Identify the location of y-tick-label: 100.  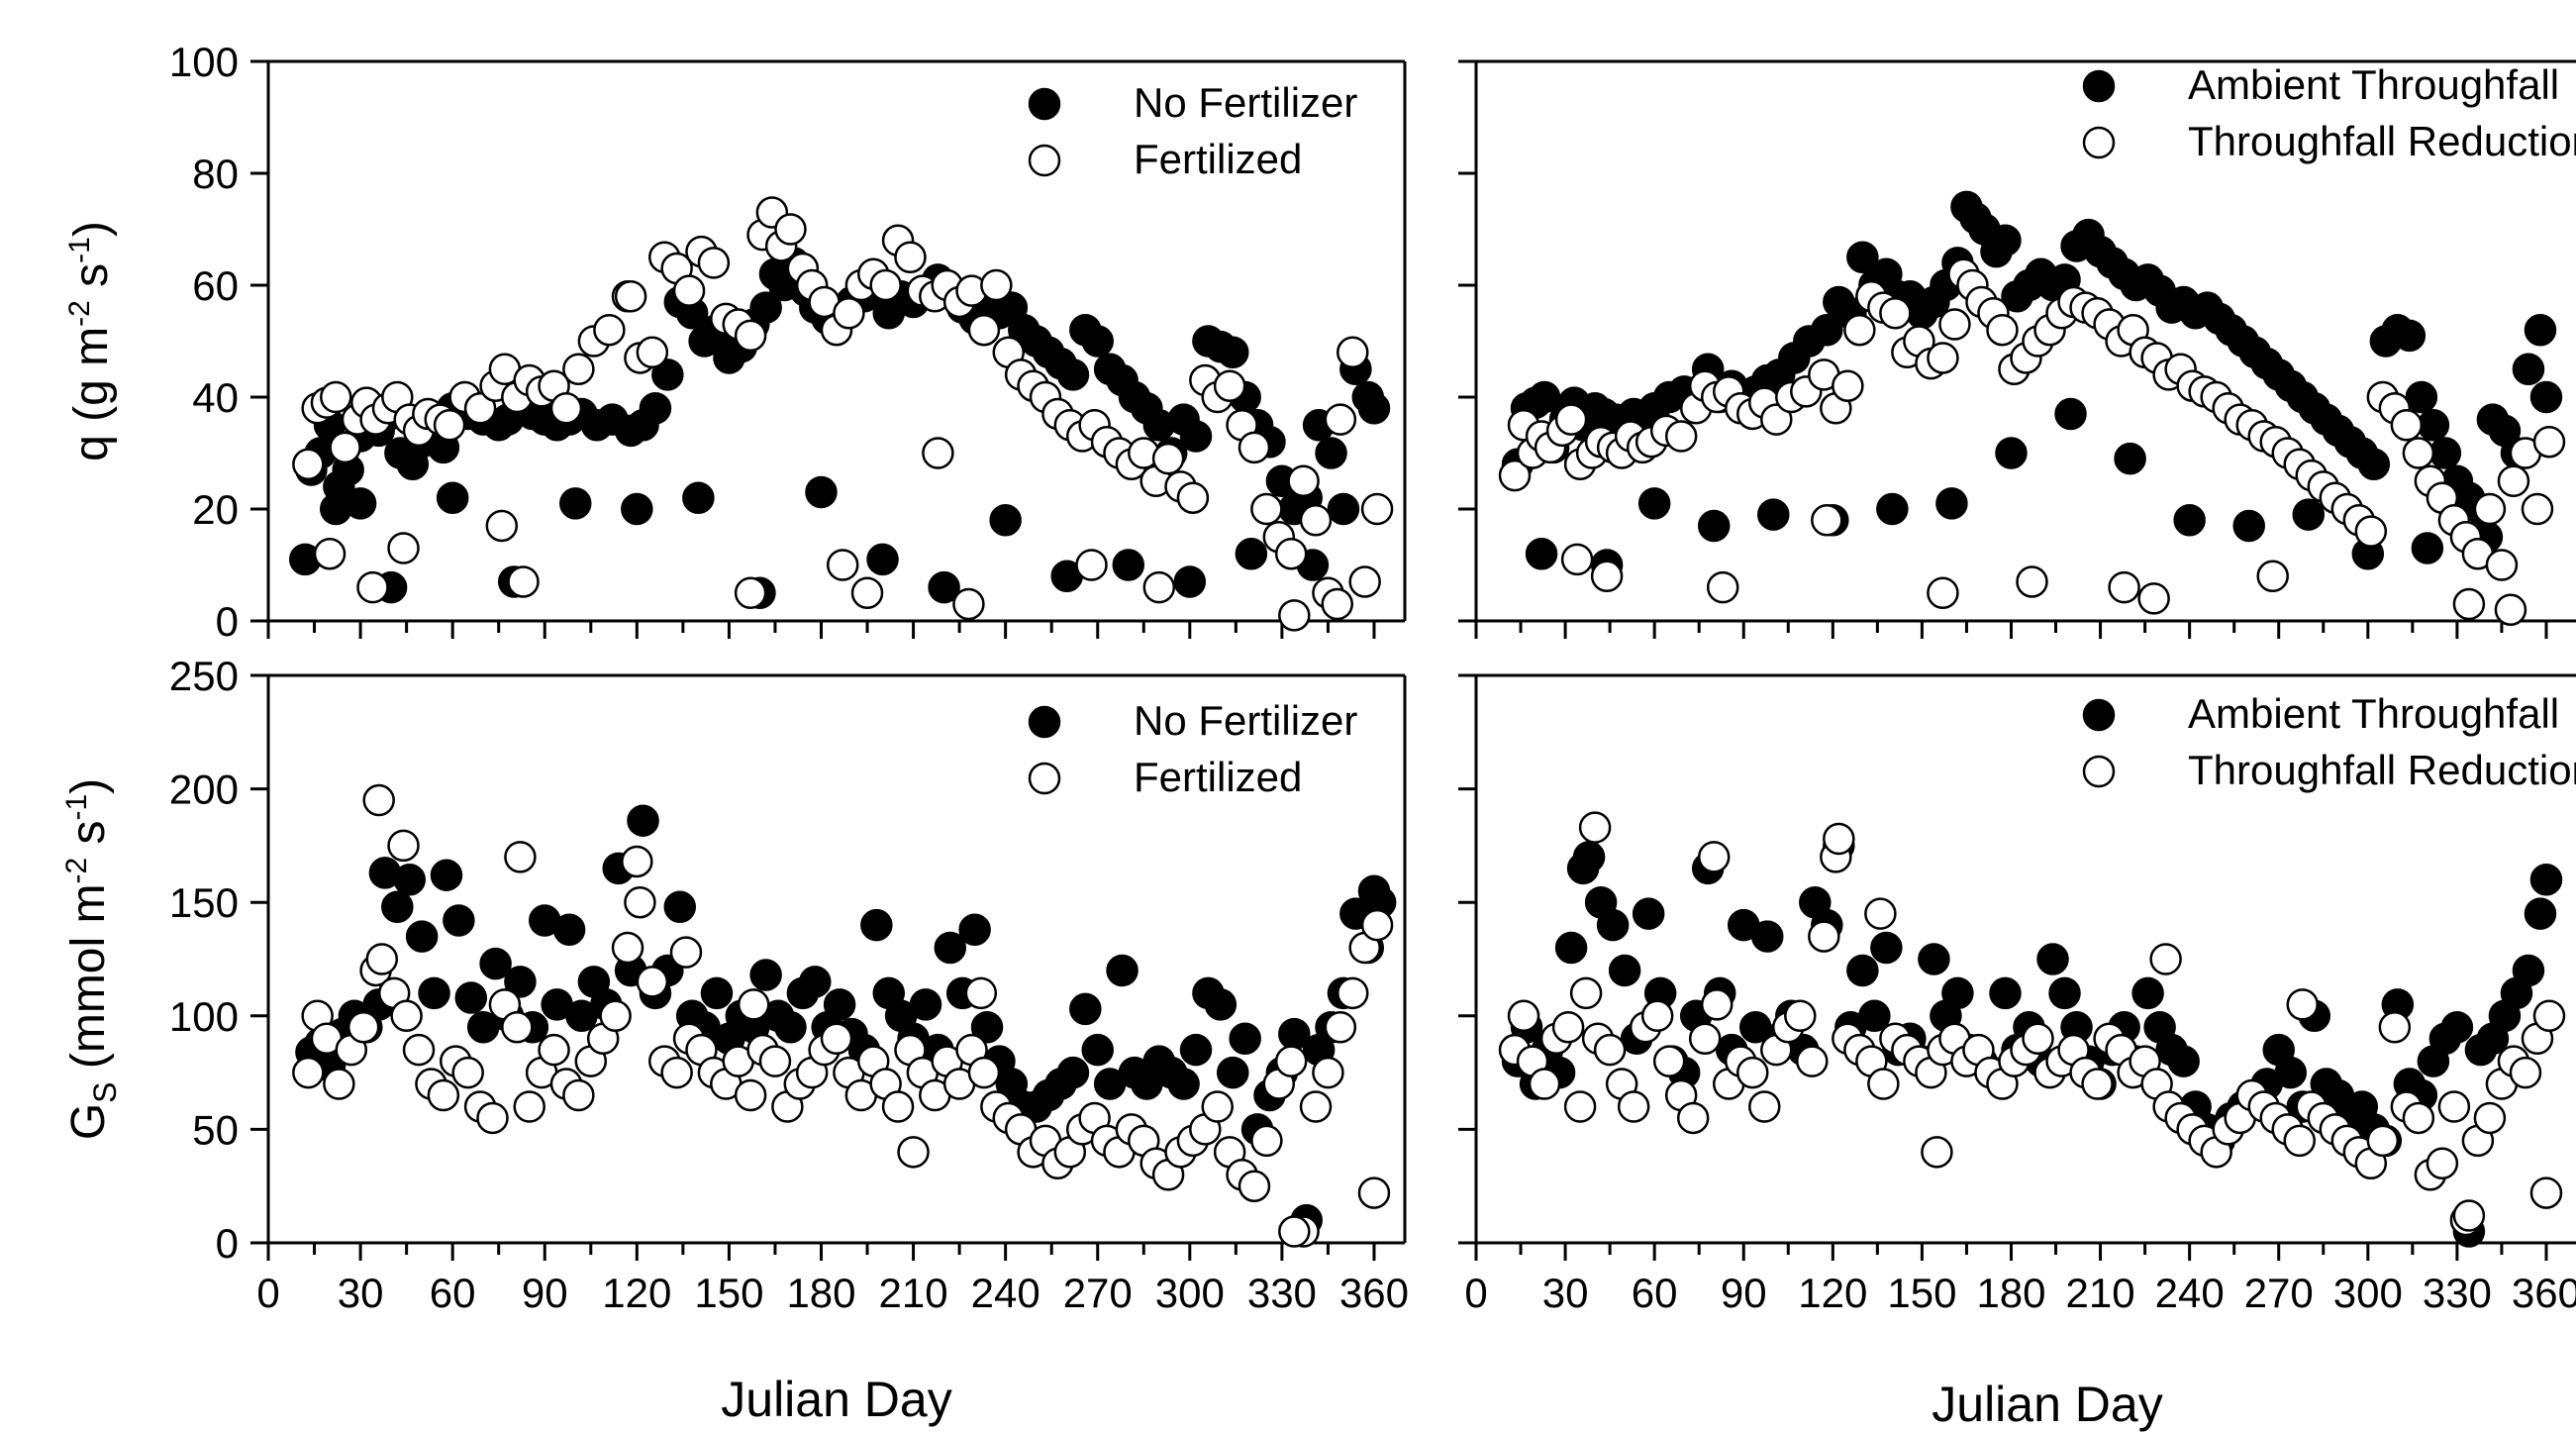
(204, 62).